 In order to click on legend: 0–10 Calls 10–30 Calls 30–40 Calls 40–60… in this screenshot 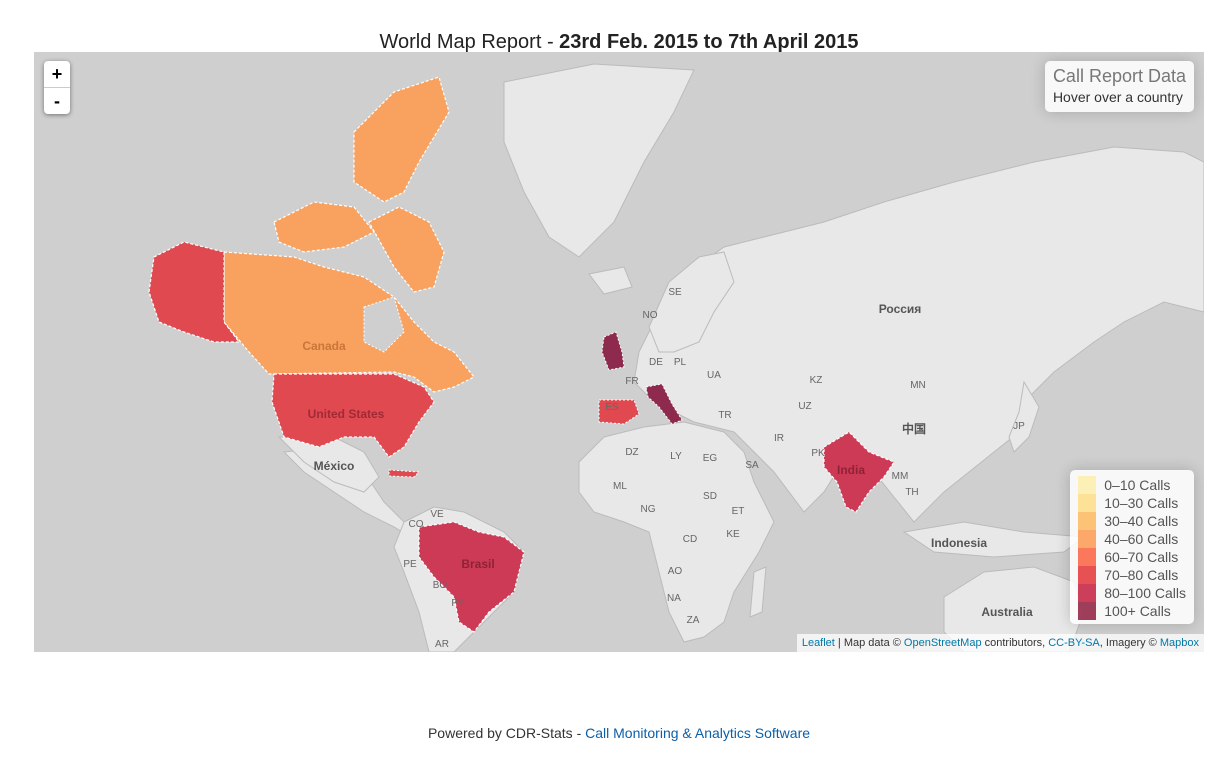, I will do `click(1132, 547)`.